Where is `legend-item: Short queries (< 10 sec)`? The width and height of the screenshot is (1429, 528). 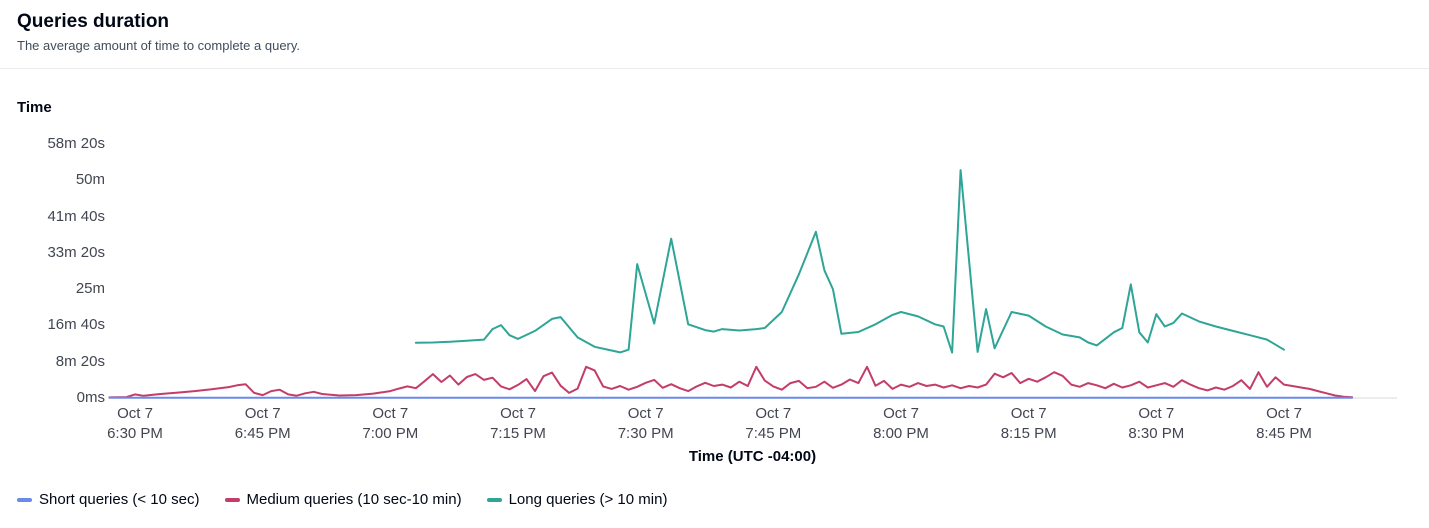
legend-item: Short queries (< 10 sec) is located at coordinates (108, 500).